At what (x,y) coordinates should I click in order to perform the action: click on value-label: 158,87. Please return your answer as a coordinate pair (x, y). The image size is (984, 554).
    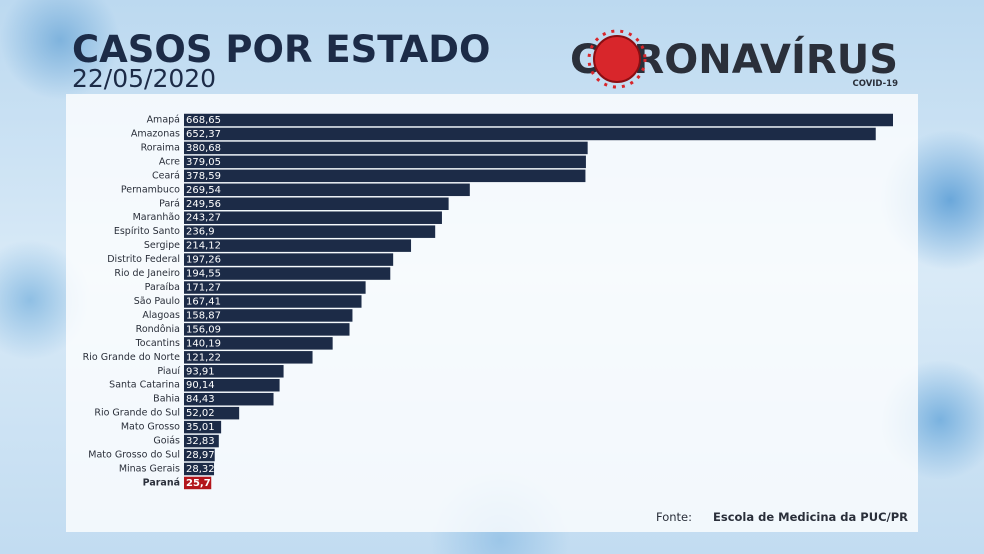
    Looking at the image, I should click on (203, 315).